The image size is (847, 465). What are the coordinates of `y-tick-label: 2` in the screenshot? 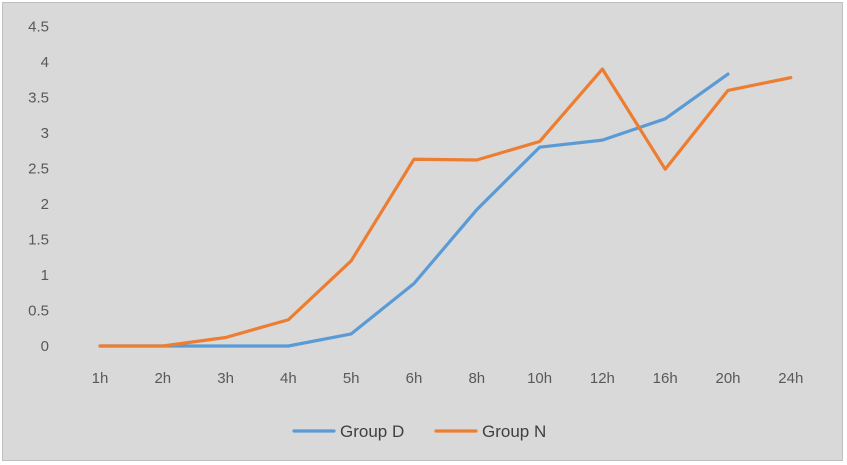 It's located at (45, 204).